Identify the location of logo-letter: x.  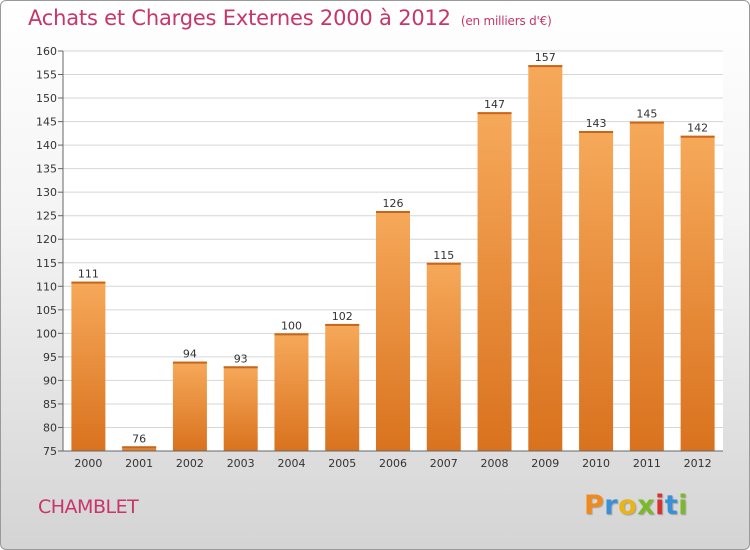
(646, 505).